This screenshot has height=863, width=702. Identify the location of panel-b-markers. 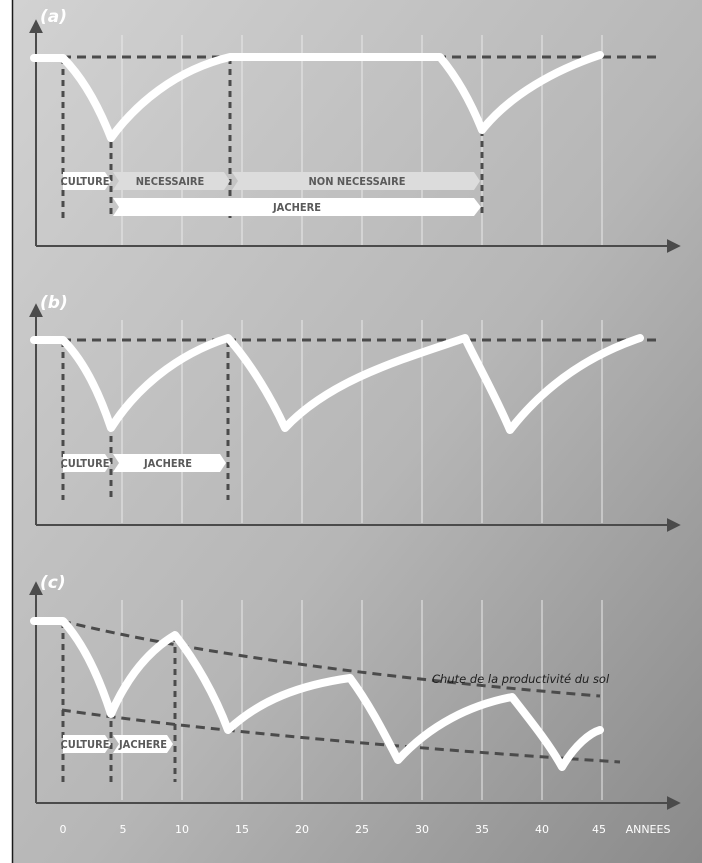
(145, 420).